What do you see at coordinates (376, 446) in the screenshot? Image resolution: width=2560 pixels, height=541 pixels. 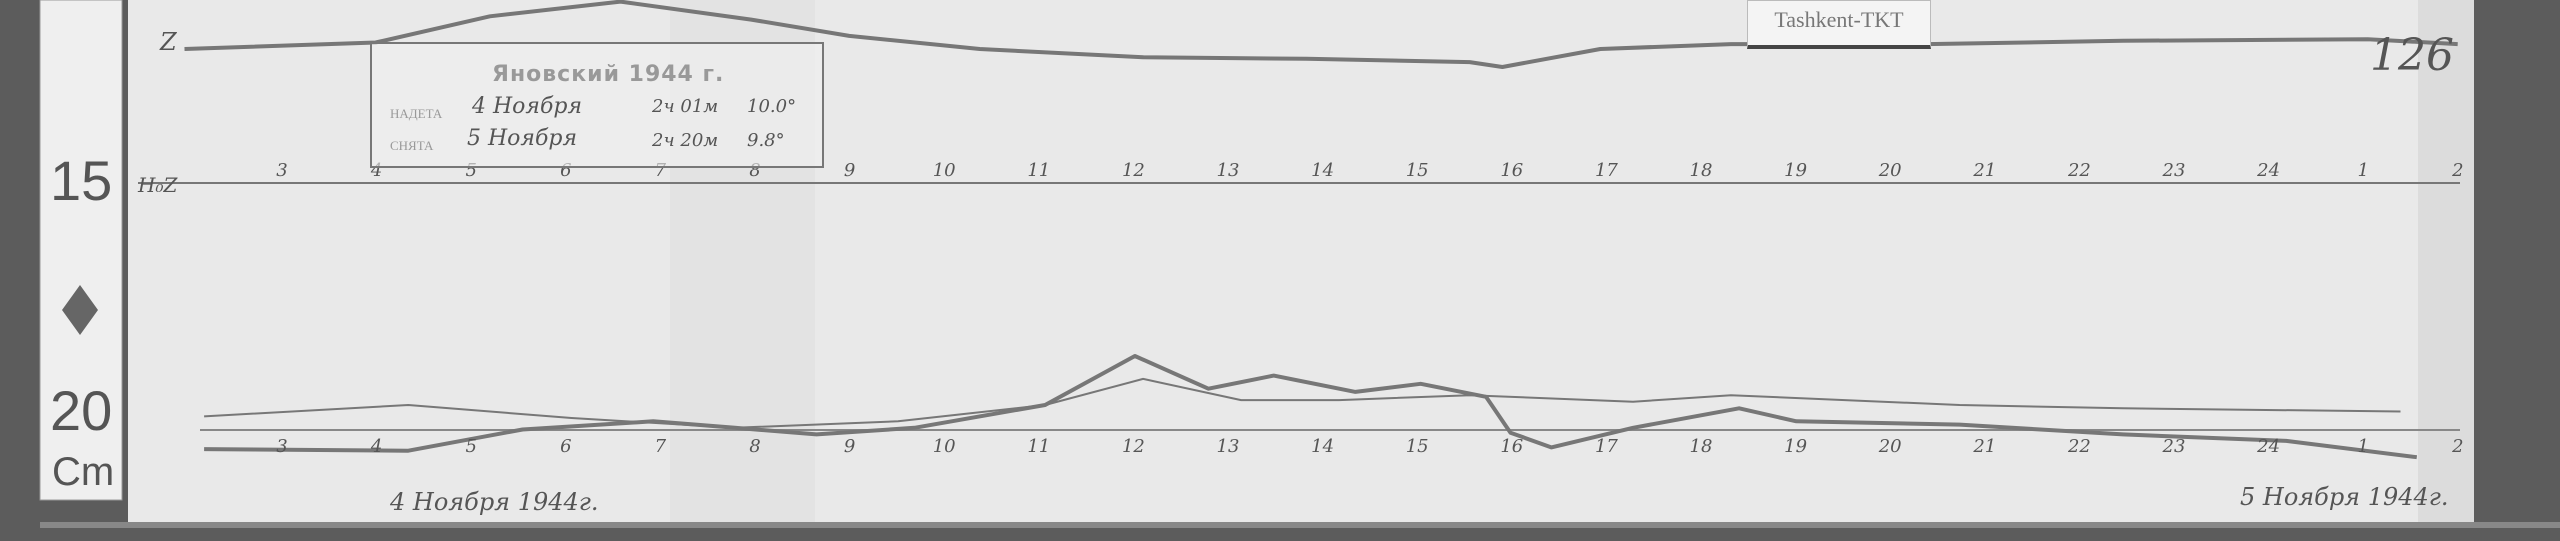 I see `hour-label: 4` at bounding box center [376, 446].